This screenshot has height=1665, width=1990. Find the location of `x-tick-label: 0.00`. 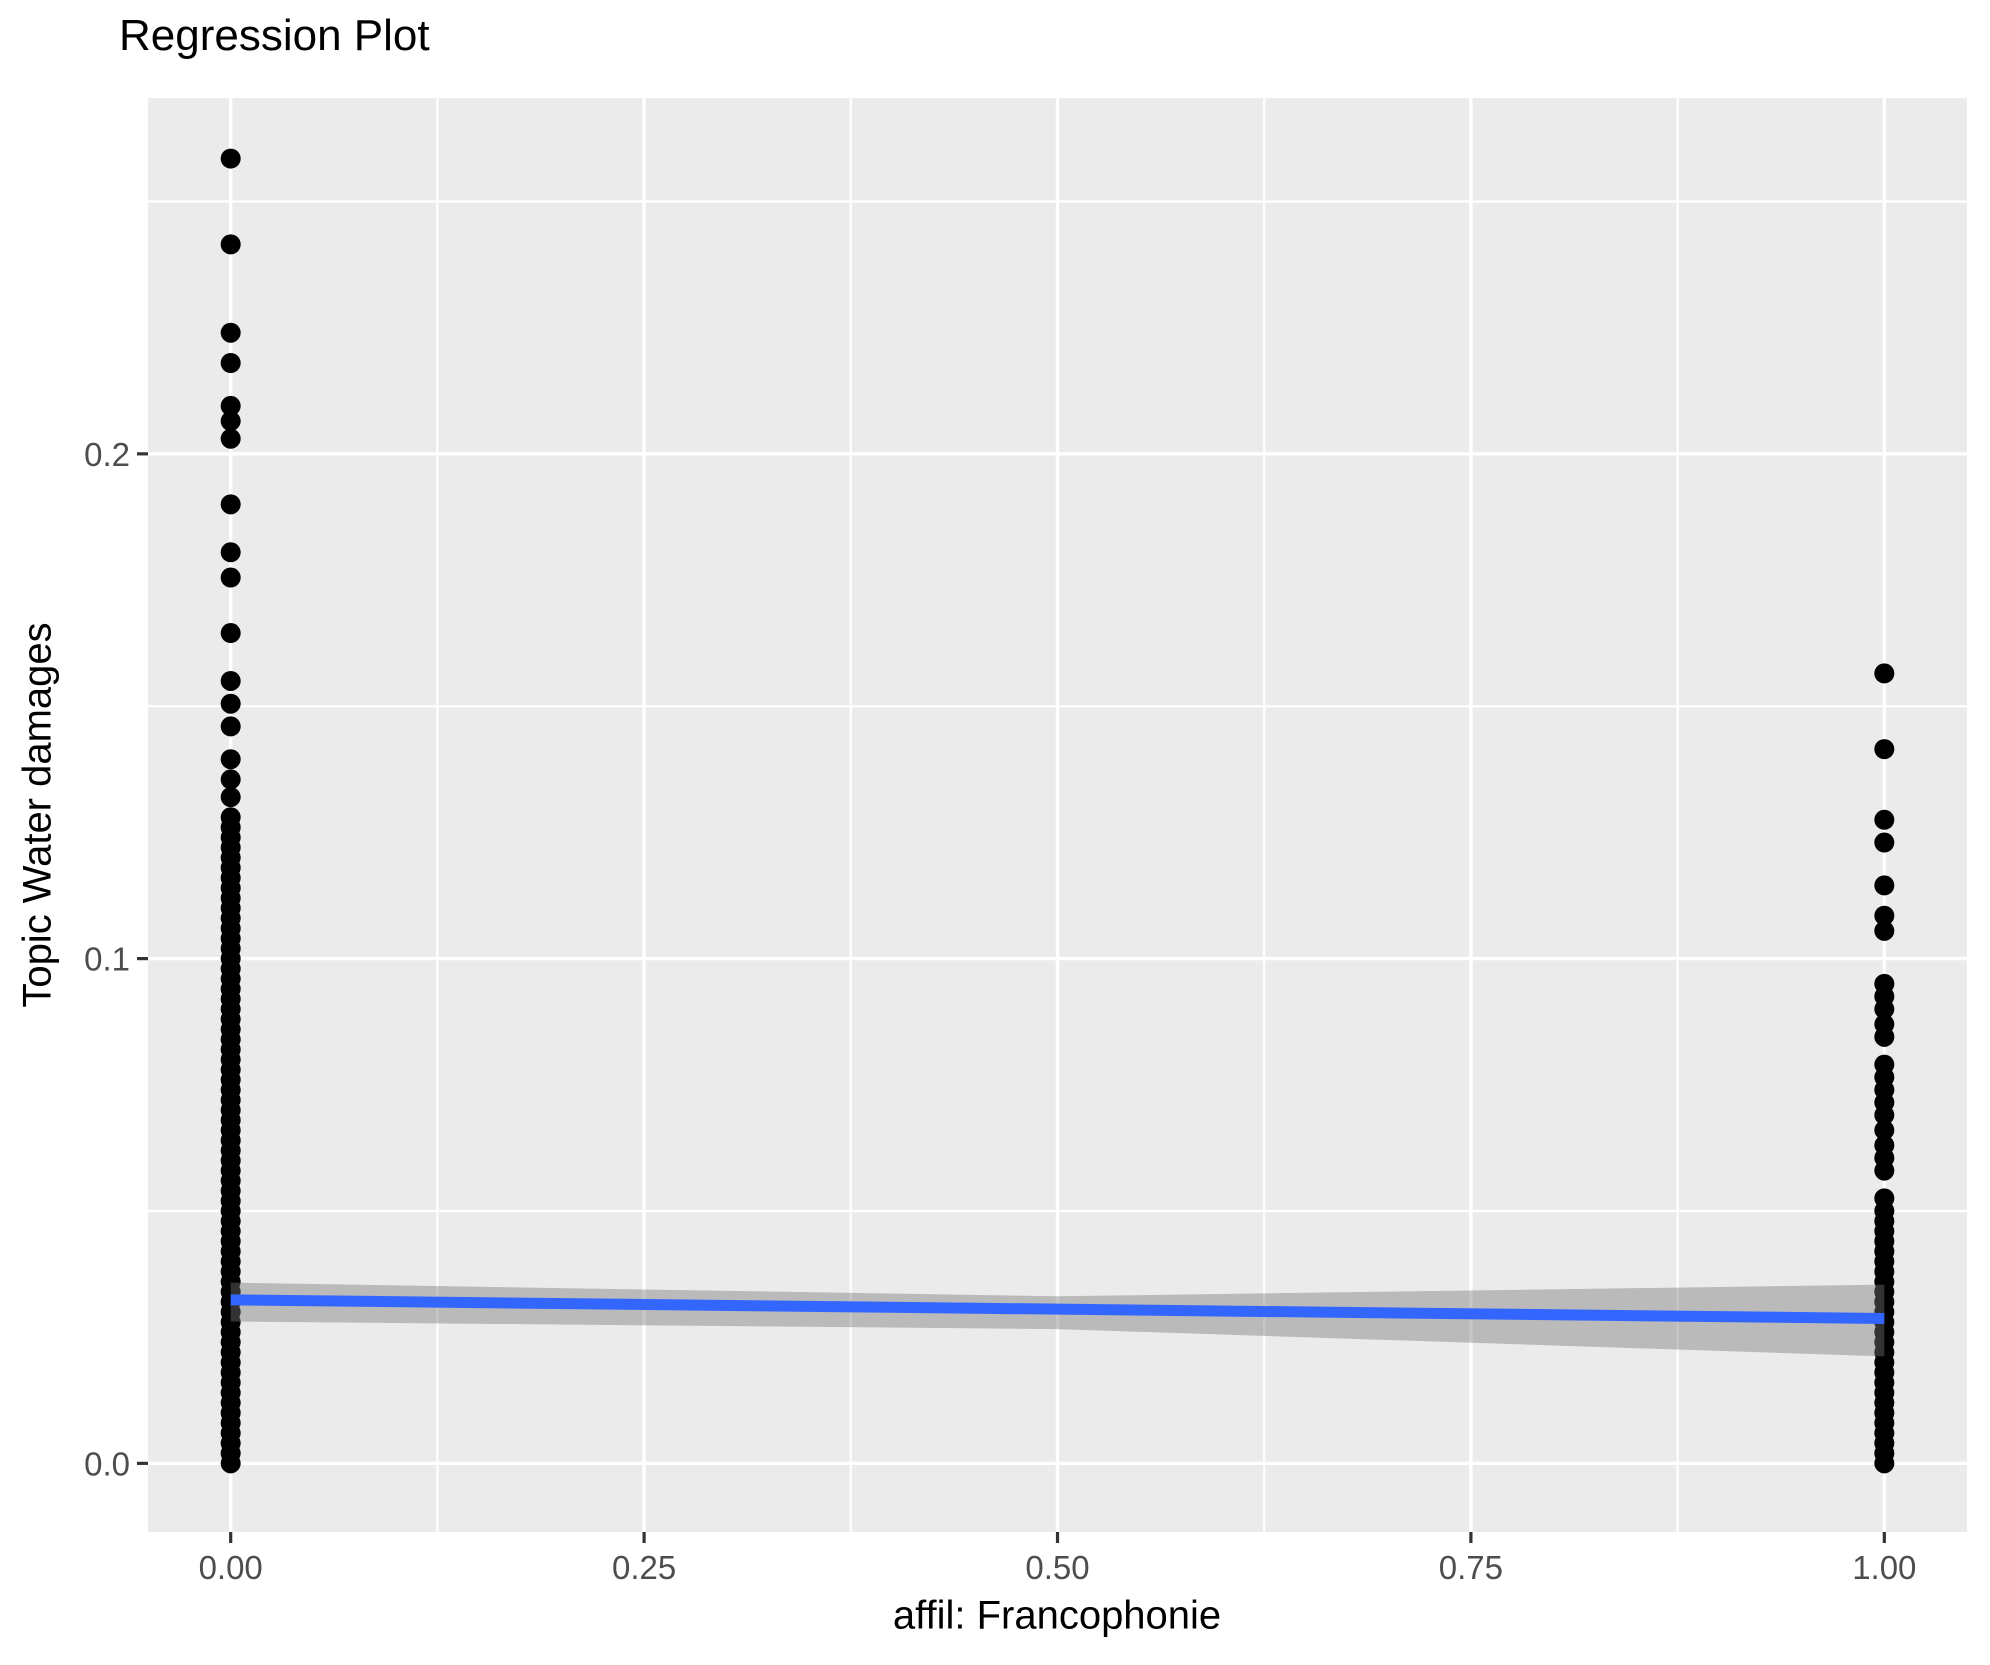

x-tick-label: 0.00 is located at coordinates (231, 1567).